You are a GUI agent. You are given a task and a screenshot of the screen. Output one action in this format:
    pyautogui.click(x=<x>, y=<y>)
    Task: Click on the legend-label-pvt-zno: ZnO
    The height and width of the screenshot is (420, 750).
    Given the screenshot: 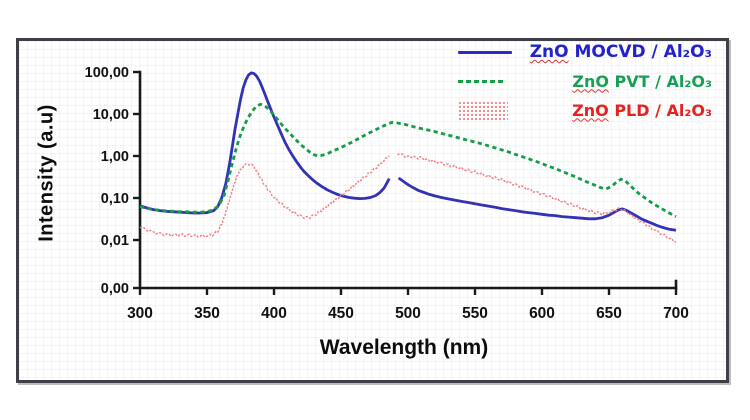 What is the action you would take?
    pyautogui.click(x=590, y=81)
    